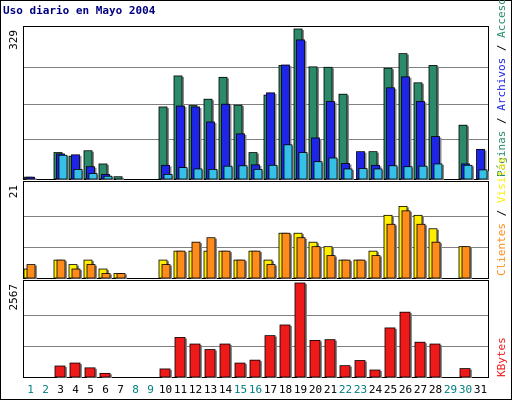 The image size is (512, 400). Describe the element at coordinates (270, 389) in the screenshot. I see `day-label-17: 17` at that location.